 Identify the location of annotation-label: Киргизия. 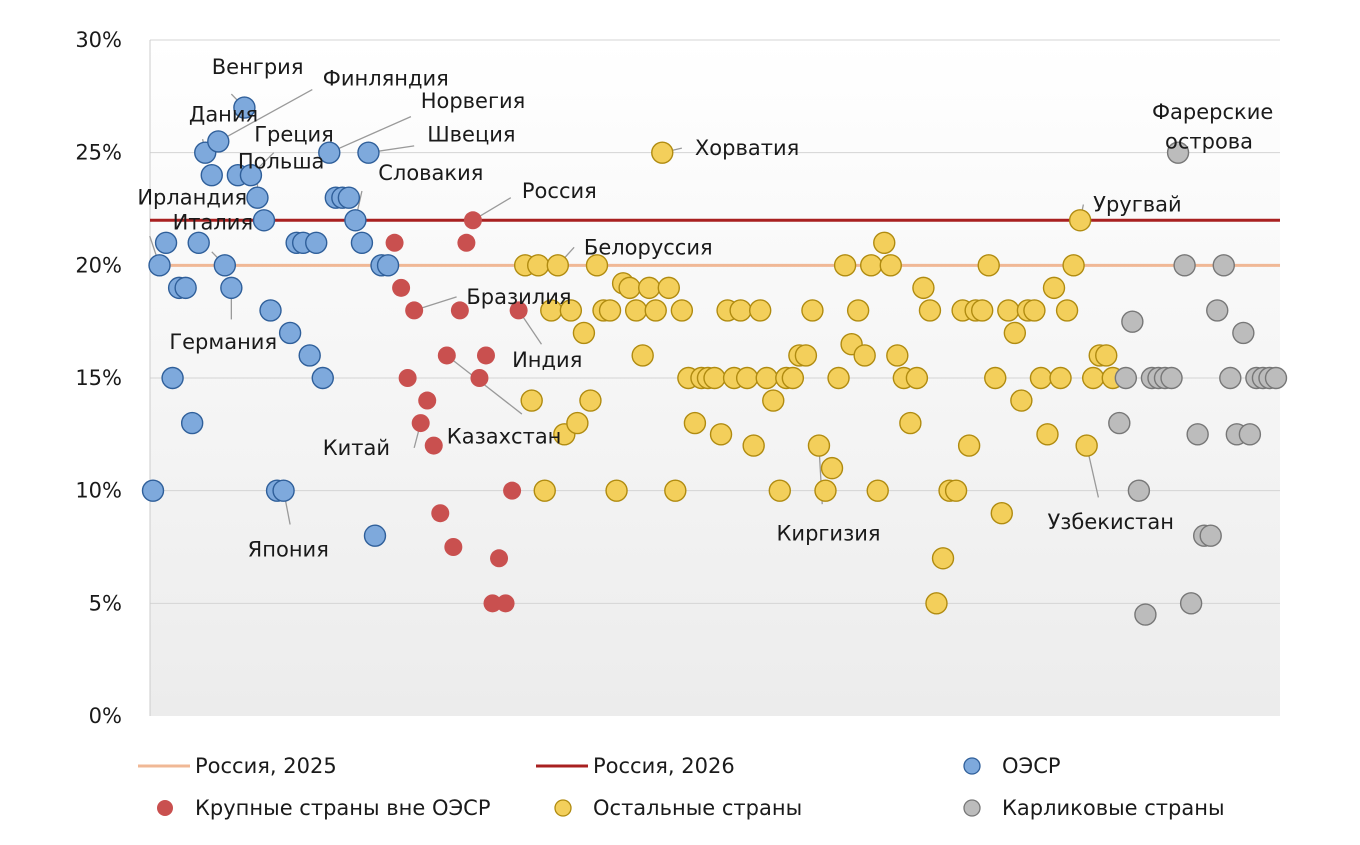
(829, 533).